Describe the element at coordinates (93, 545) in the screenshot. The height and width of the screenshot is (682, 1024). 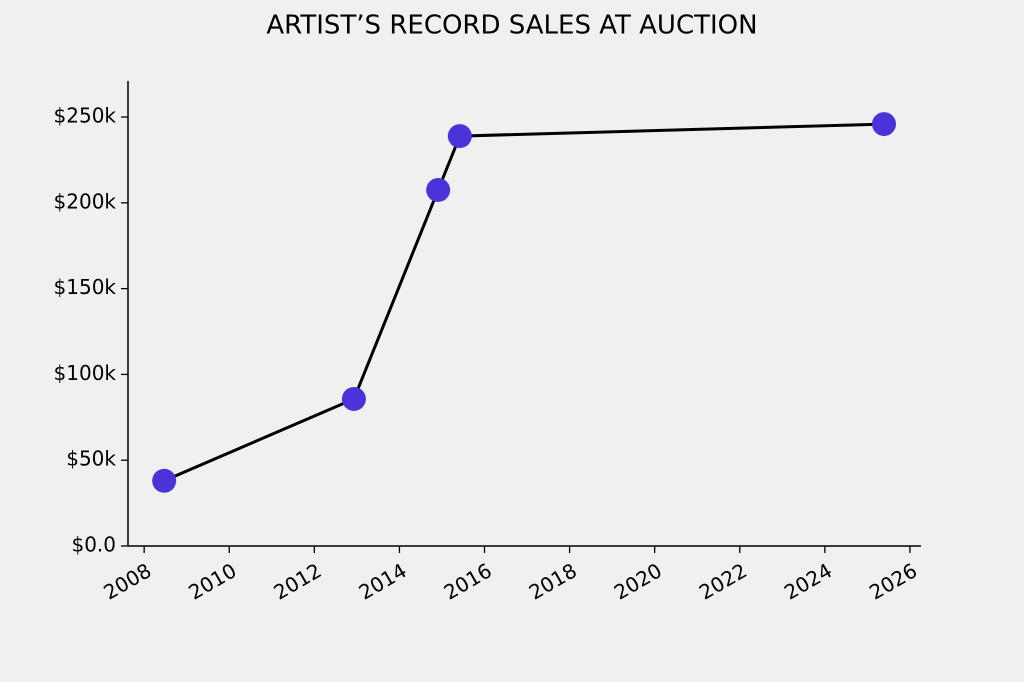
I see `y-tick-label: $0.0` at that location.